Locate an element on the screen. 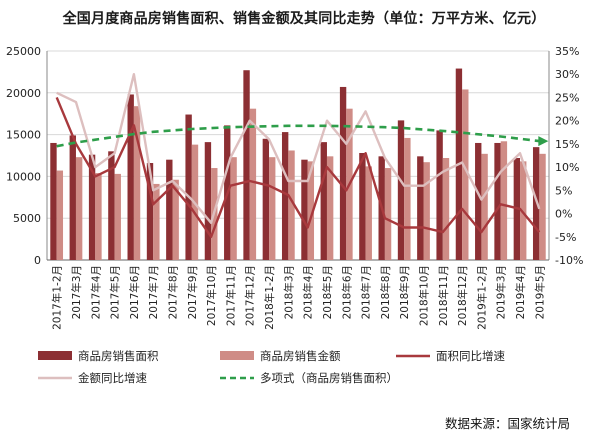 The image size is (608, 439). x-tick-label: 2017年5月 is located at coordinates (115, 292).